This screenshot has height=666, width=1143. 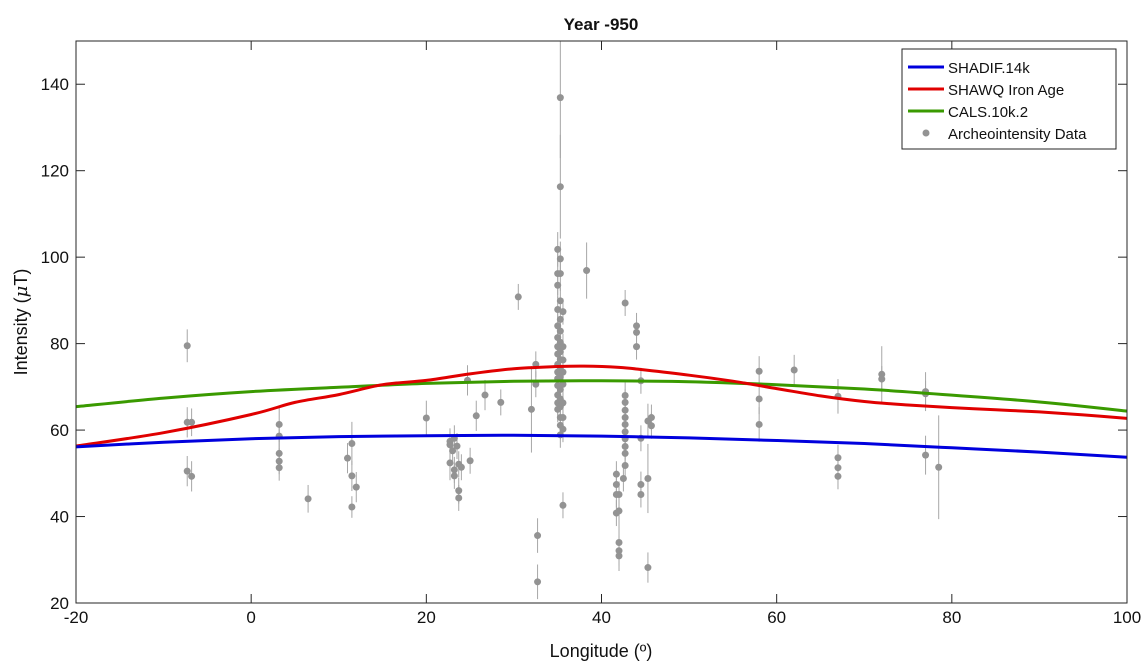 I want to click on y-tick-label: 140, so click(x=55, y=84).